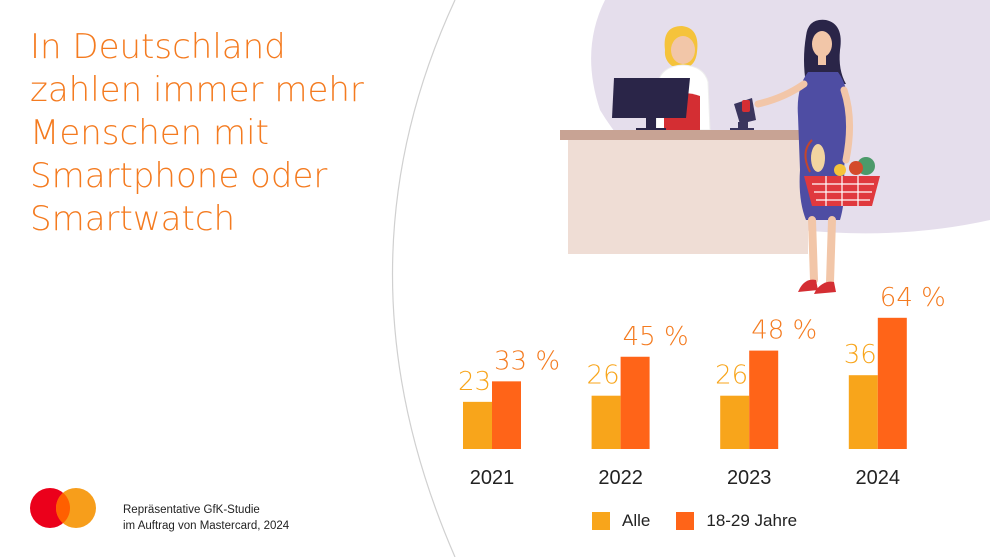 Image resolution: width=990 pixels, height=557 pixels. What do you see at coordinates (636, 520) in the screenshot?
I see `legend-label-alle: Alle` at bounding box center [636, 520].